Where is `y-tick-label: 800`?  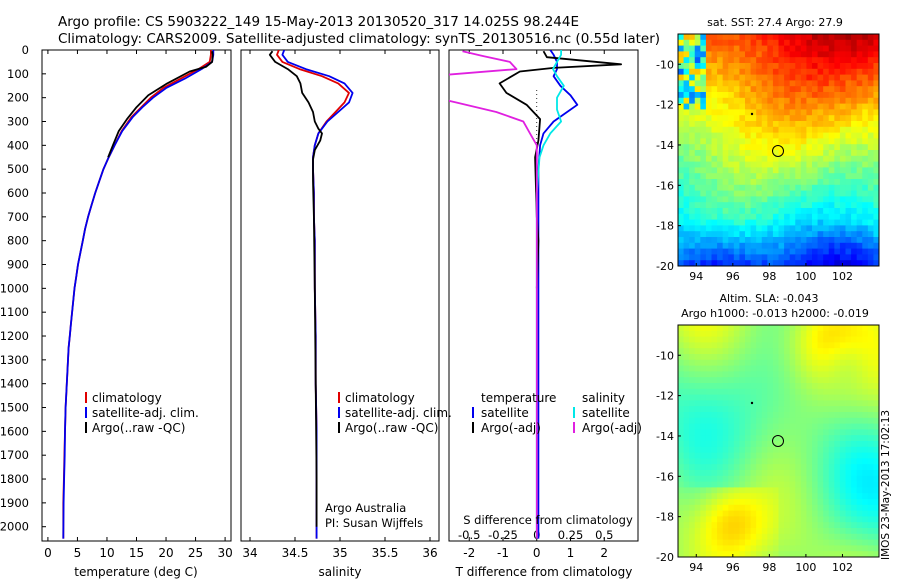
y-tick-label: 800 is located at coordinates (18, 241).